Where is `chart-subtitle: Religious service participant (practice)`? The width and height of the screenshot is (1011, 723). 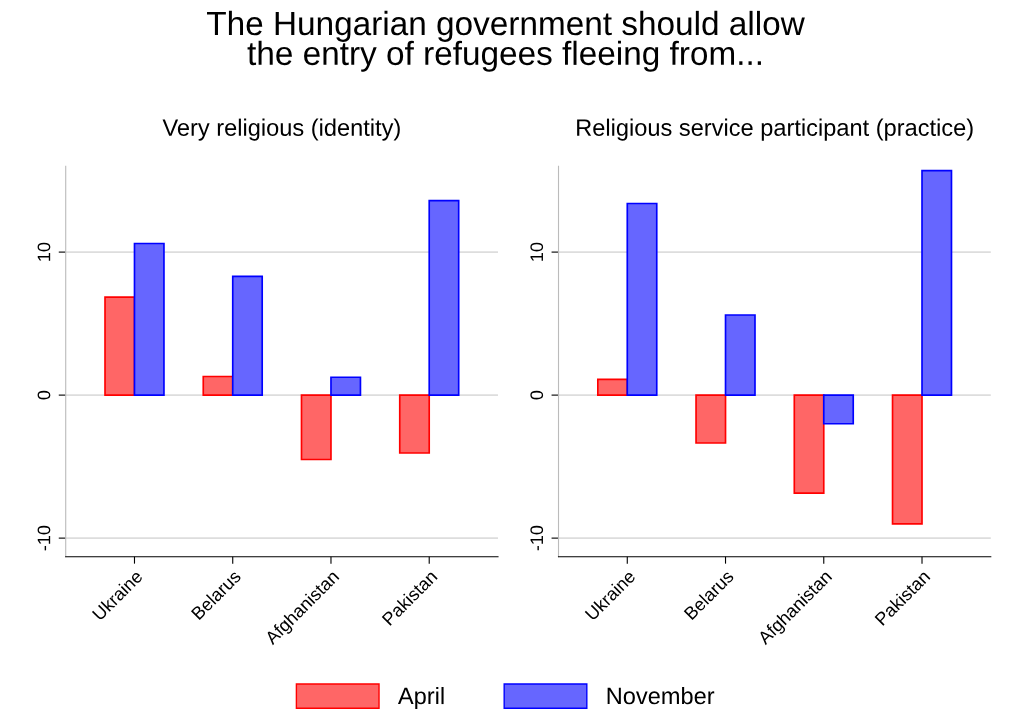
chart-subtitle: Religious service participant (practice) is located at coordinates (775, 129).